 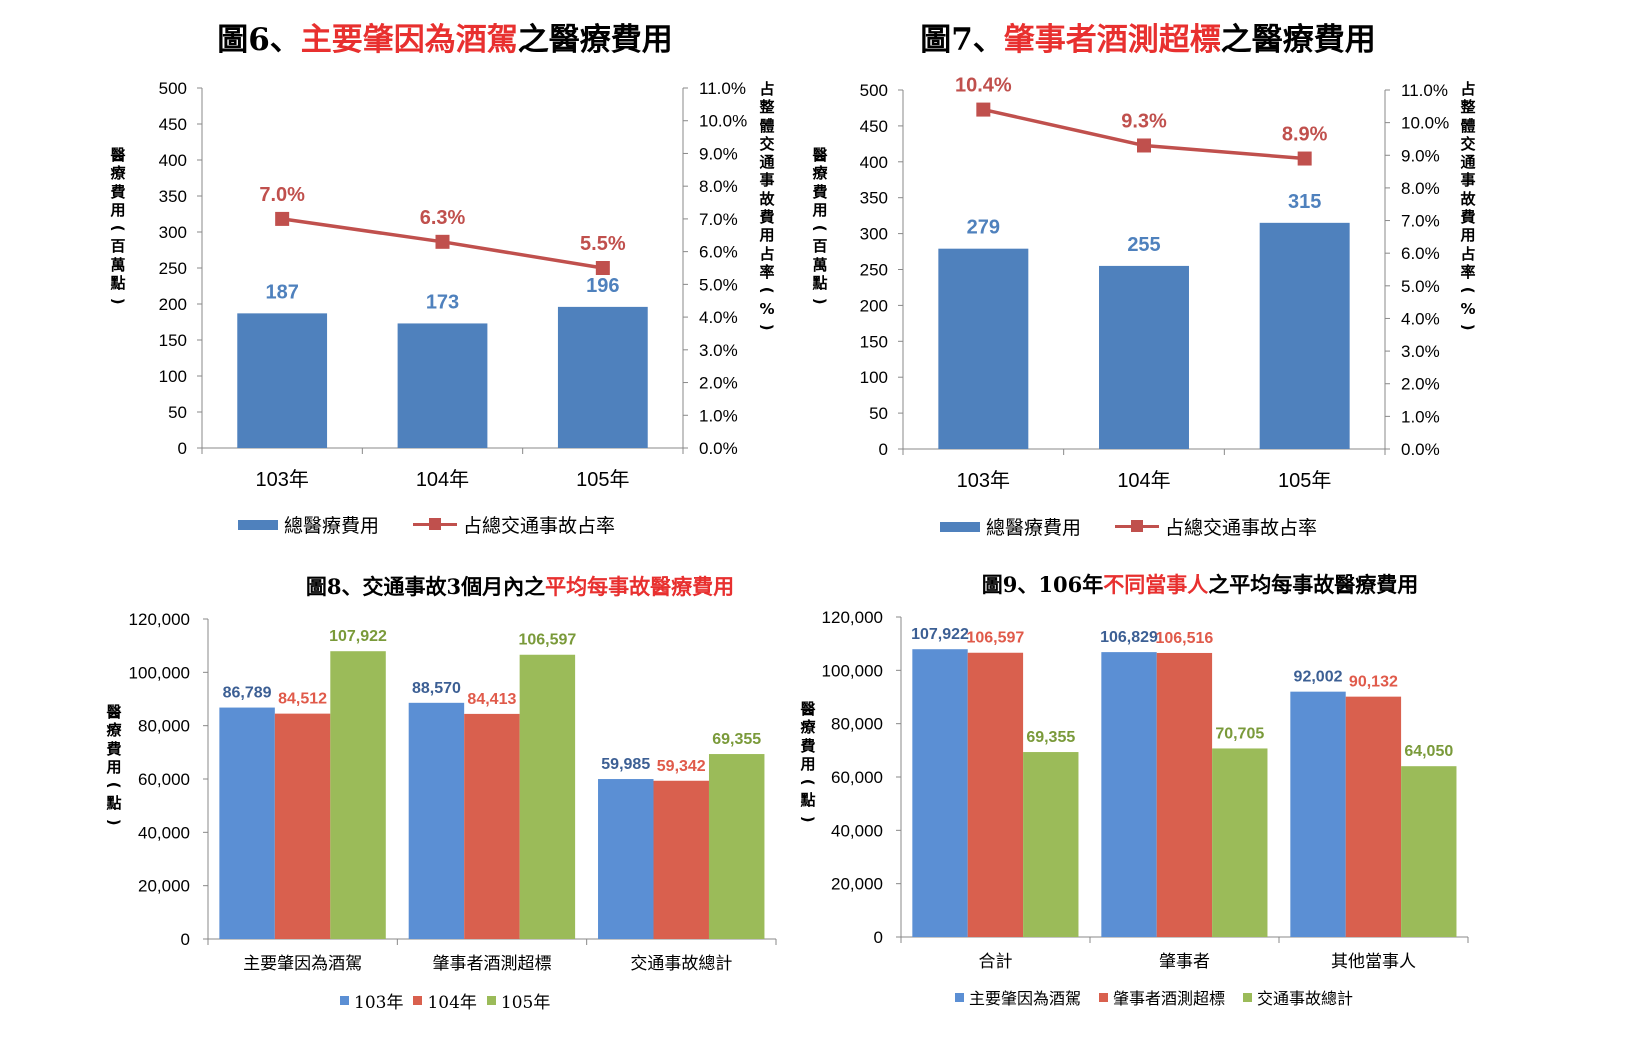 What do you see at coordinates (1318, 677) in the screenshot?
I see `bar-value-label: 92,002` at bounding box center [1318, 677].